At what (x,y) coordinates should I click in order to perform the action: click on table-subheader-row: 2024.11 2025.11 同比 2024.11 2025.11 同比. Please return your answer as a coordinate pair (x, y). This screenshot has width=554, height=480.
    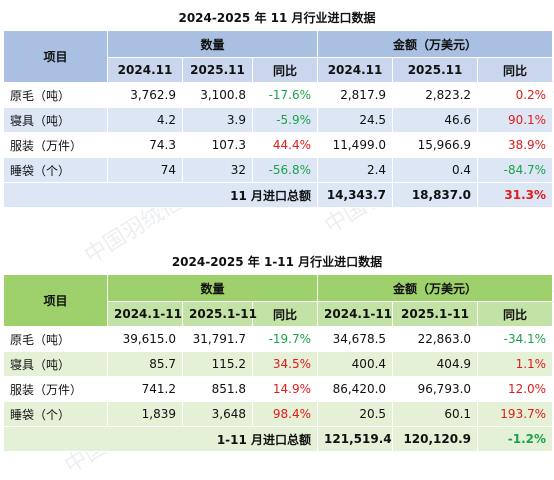
    Looking at the image, I should click on (279, 70).